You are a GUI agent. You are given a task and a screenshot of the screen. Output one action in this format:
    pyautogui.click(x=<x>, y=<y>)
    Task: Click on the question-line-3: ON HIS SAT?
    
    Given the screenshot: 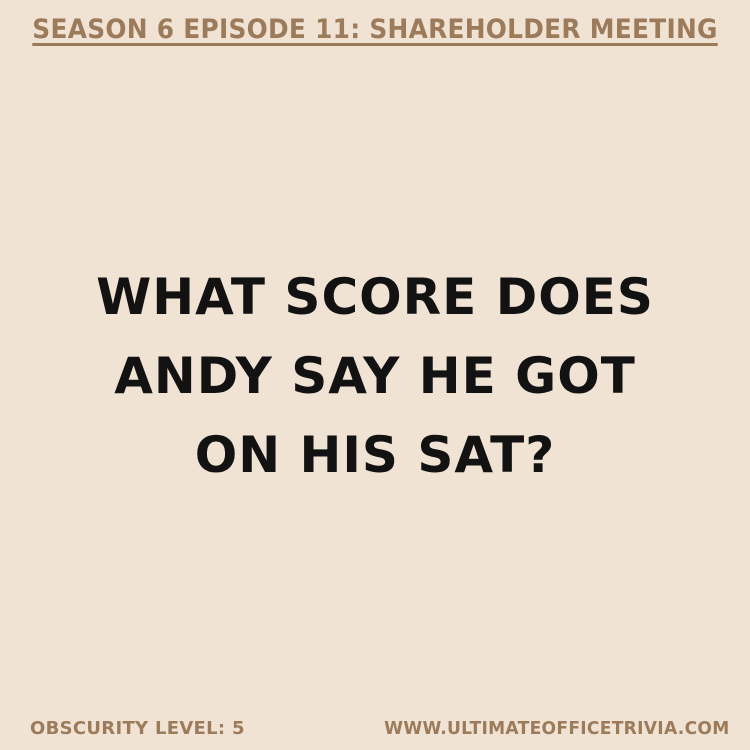 What is the action you would take?
    pyautogui.click(x=375, y=455)
    